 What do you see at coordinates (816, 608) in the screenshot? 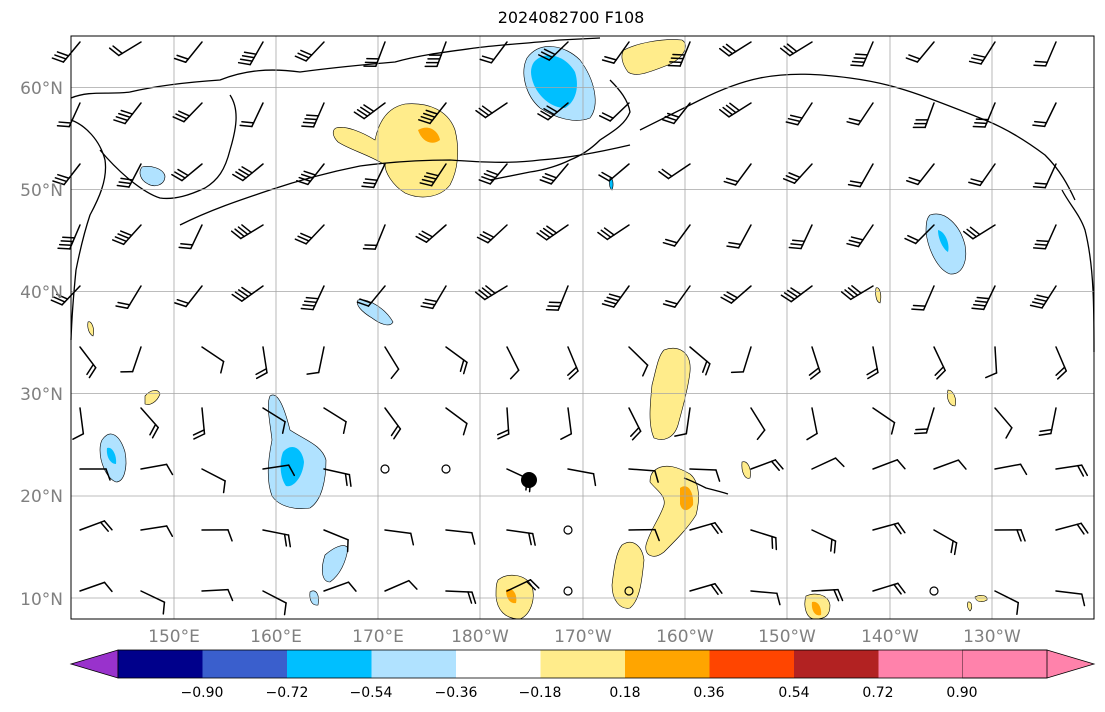
I see `contour-pos-south-150w-core` at bounding box center [816, 608].